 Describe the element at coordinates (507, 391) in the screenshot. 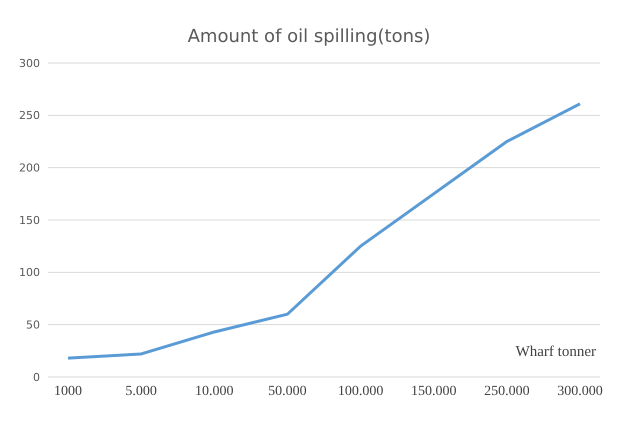

I see `x-tick-label: 250.000` at that location.